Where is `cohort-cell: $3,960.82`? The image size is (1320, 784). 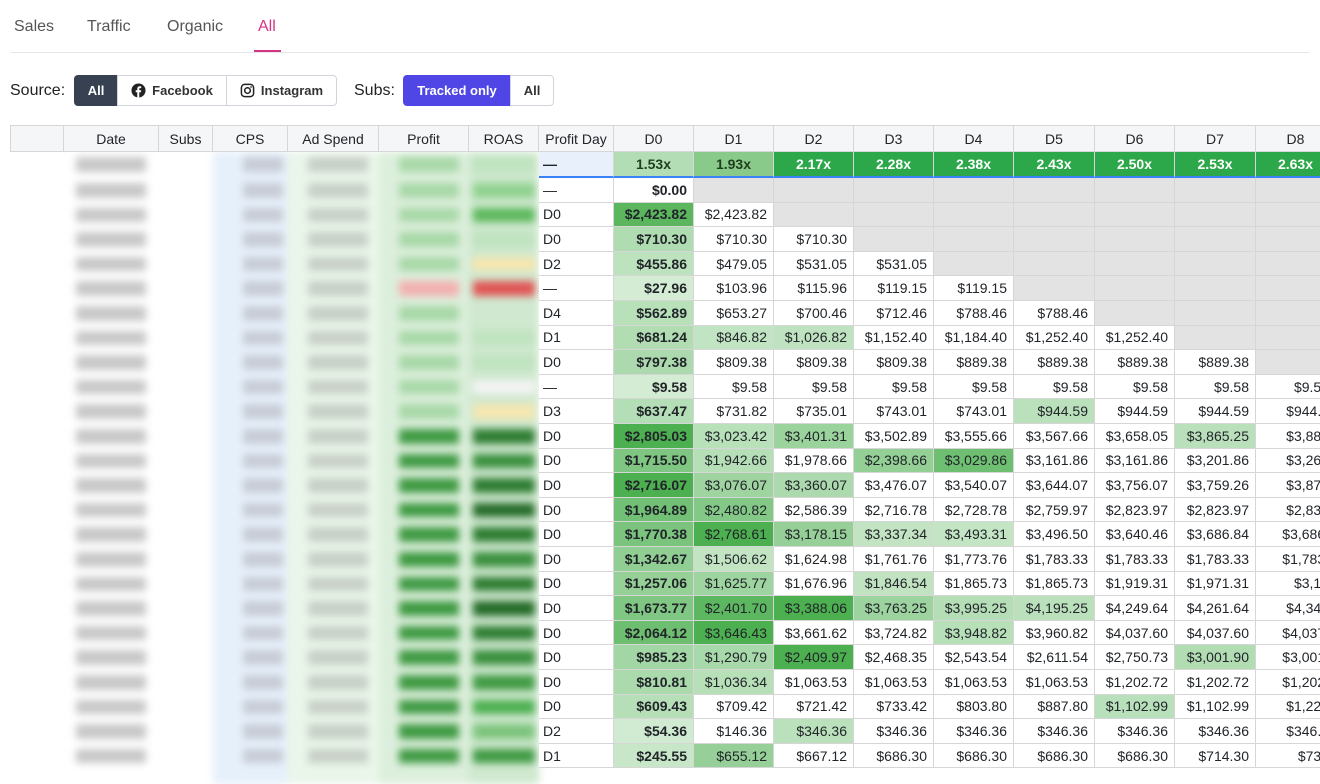
cohort-cell: $3,960.82 is located at coordinates (1054, 633).